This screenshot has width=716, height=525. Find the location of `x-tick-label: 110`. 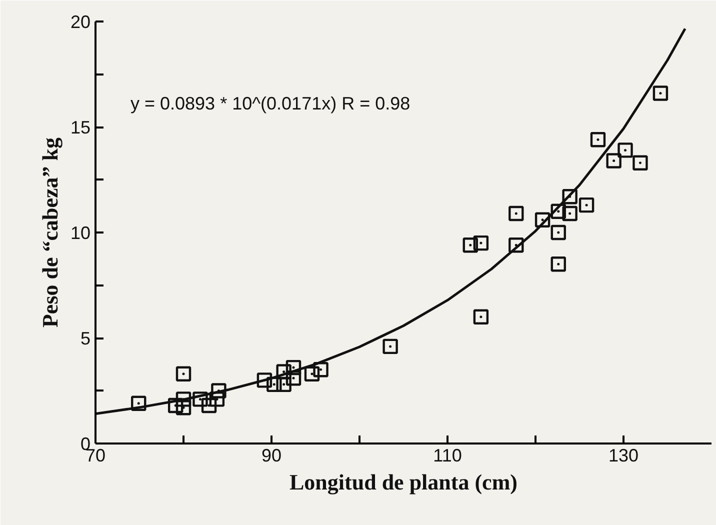

x-tick-label: 110 is located at coordinates (447, 456).